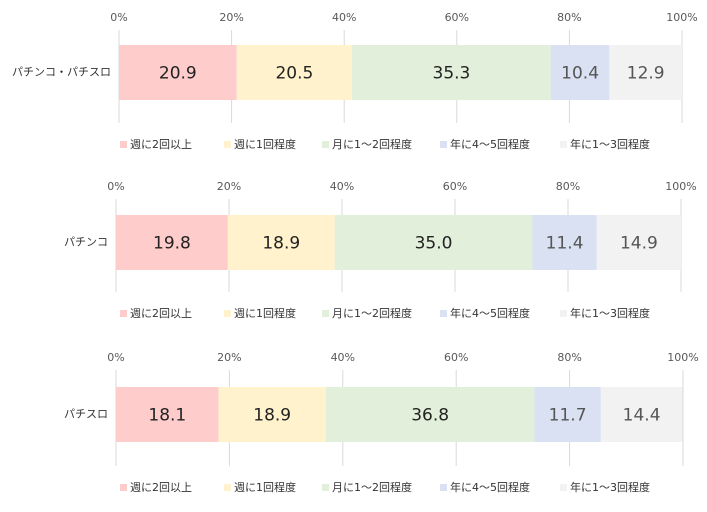 The image size is (707, 512). I want to click on category-label: パチンコ・パチスロ, so click(61, 72).